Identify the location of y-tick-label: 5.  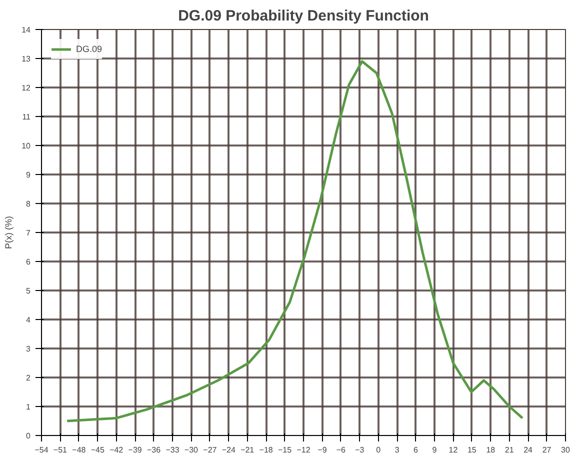
(29, 291).